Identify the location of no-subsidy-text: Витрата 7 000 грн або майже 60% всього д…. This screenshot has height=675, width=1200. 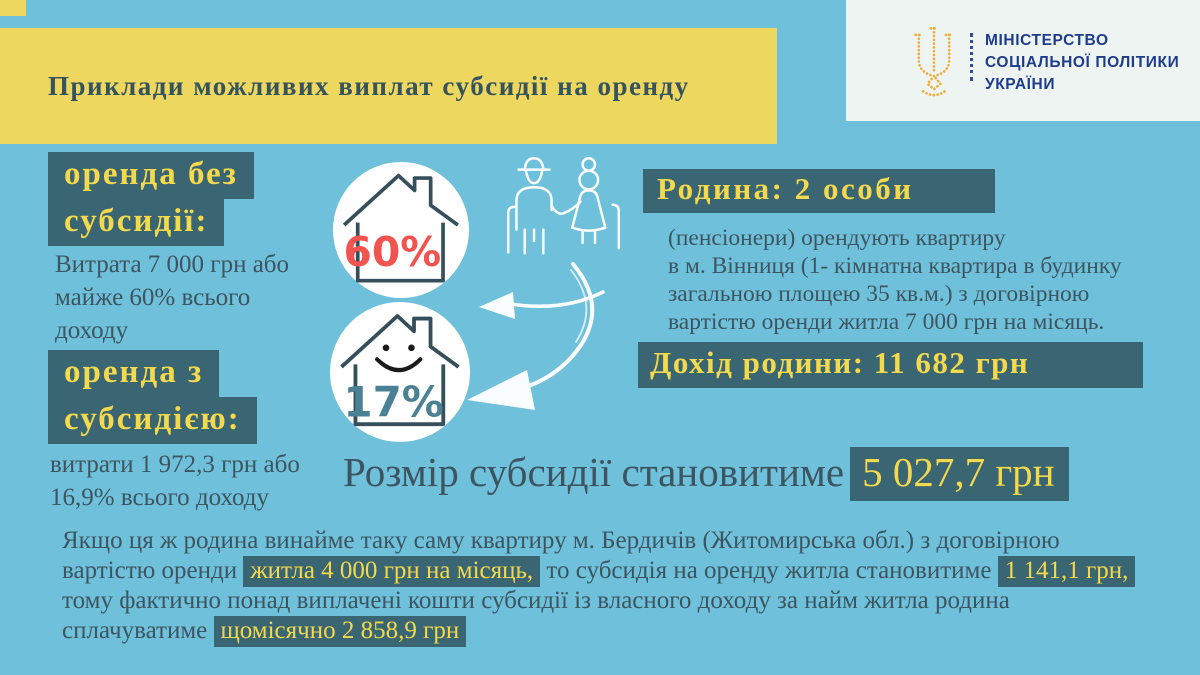
(172, 297).